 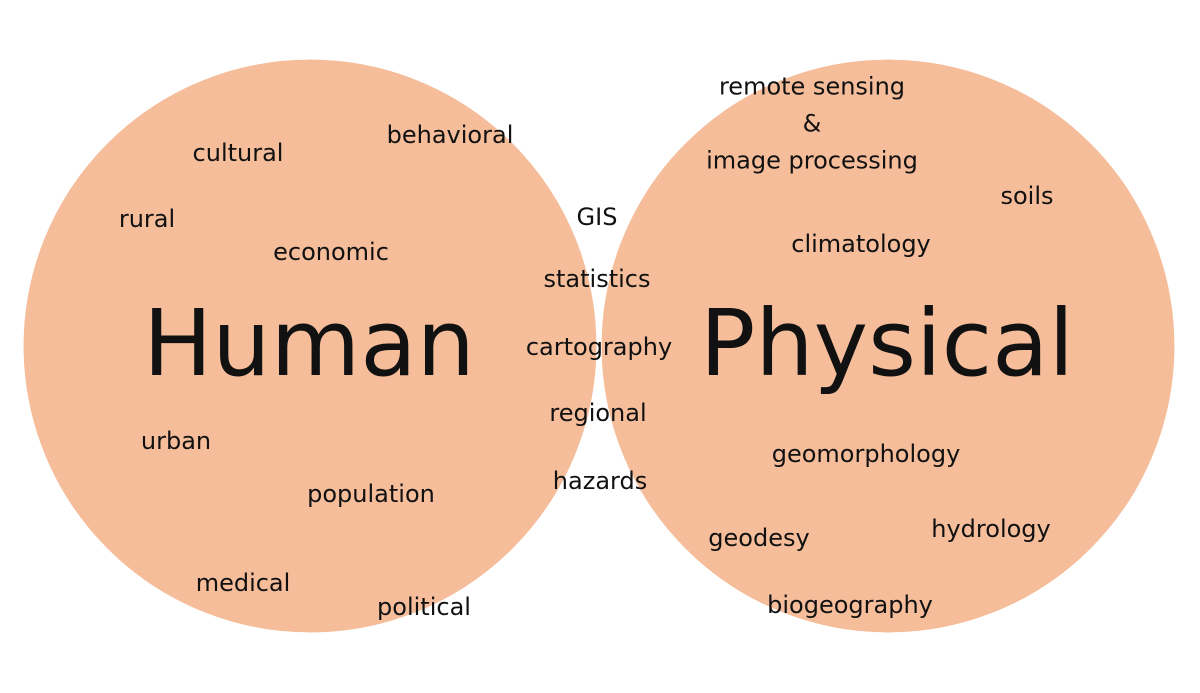 What do you see at coordinates (759, 538) in the screenshot?
I see `term-geodesy: geodesy` at bounding box center [759, 538].